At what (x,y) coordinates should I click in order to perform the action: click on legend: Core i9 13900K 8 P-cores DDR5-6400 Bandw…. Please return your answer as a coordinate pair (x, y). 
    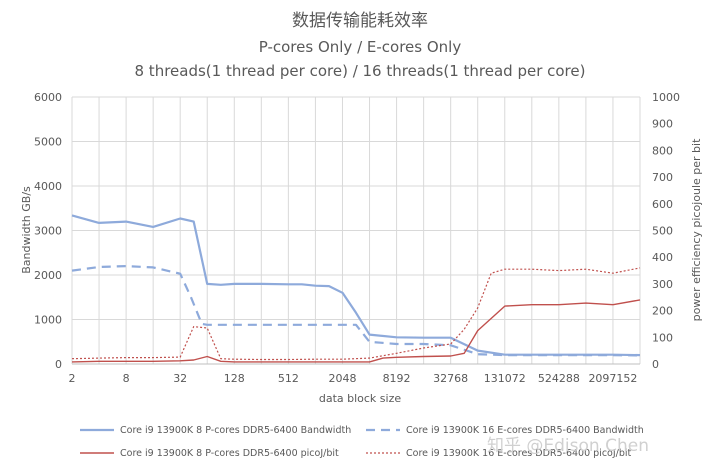
    Looking at the image, I should click on (362, 442).